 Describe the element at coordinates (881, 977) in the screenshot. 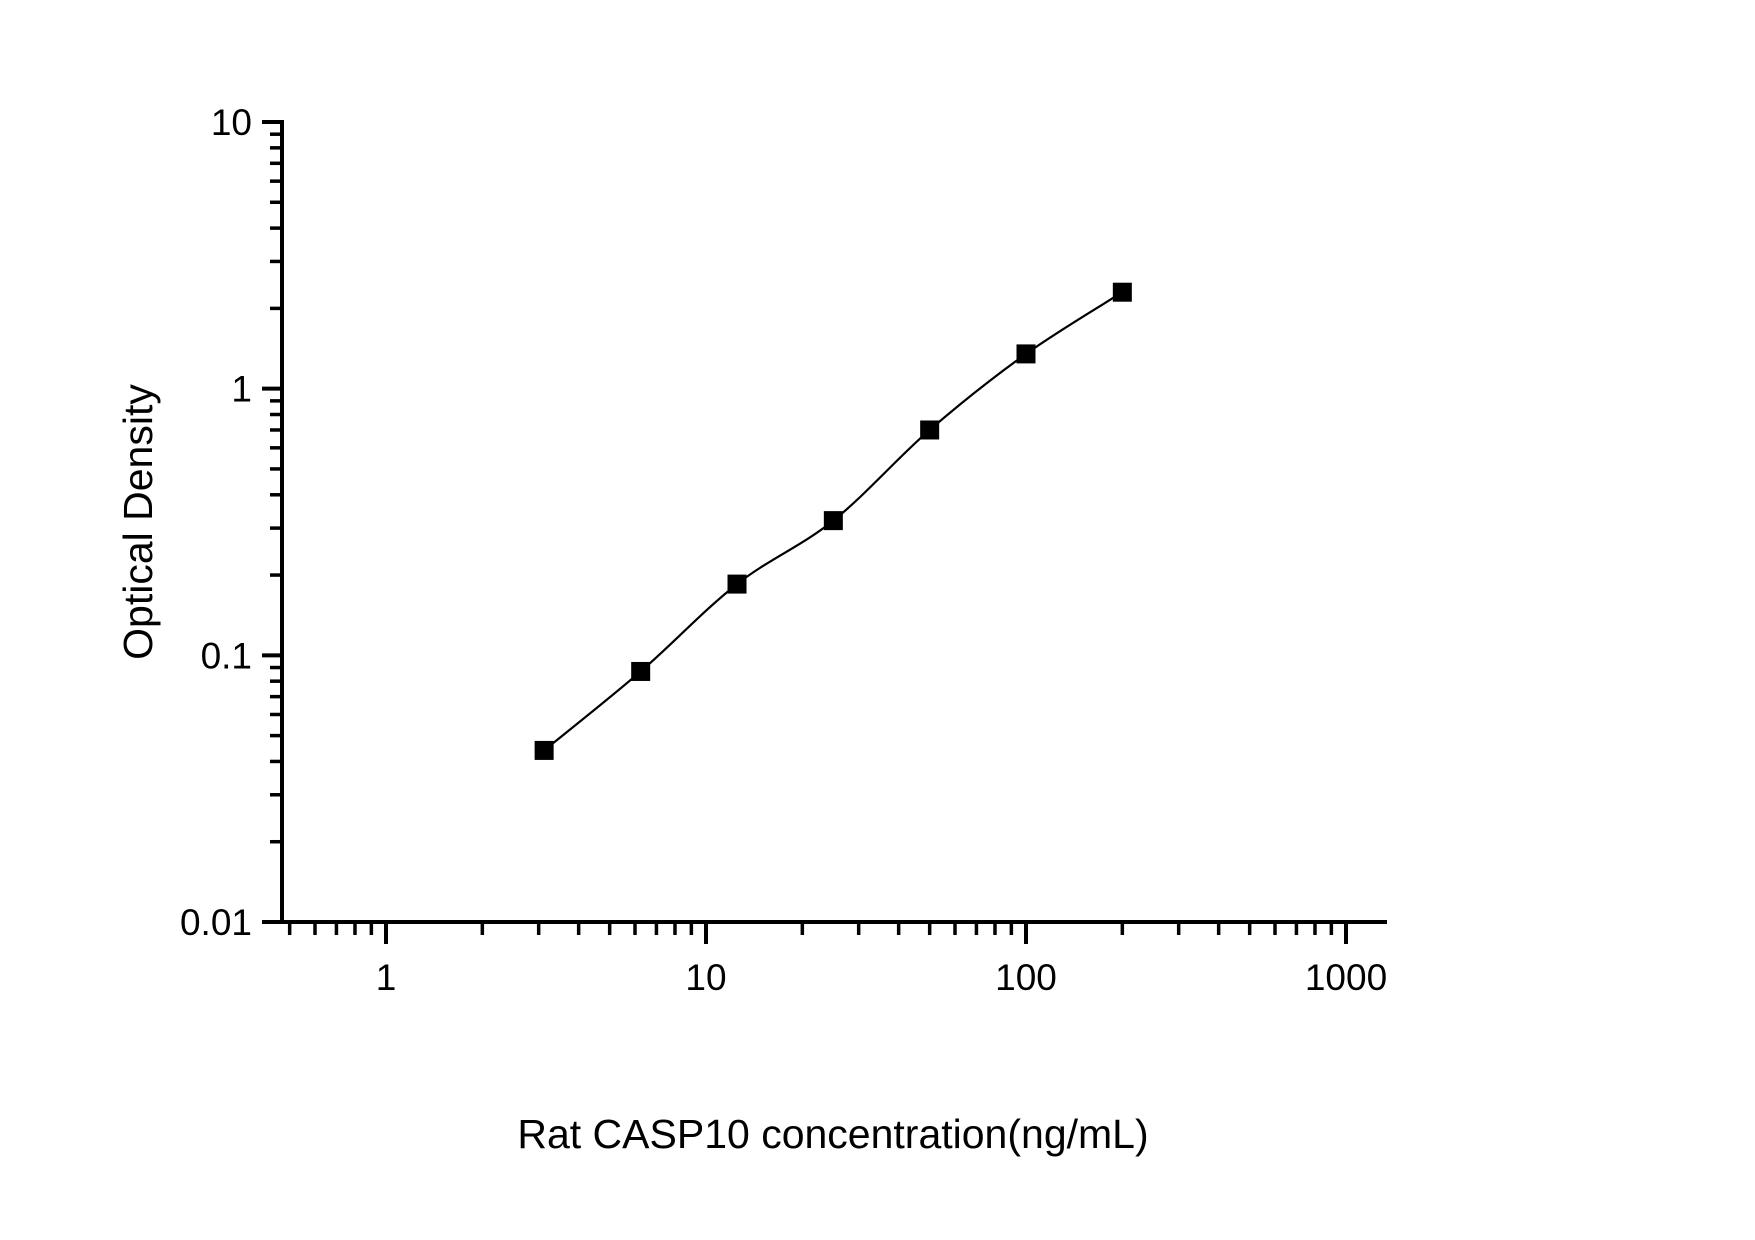

I see `x-axis-tick-labels: 1 10 100 1000` at that location.